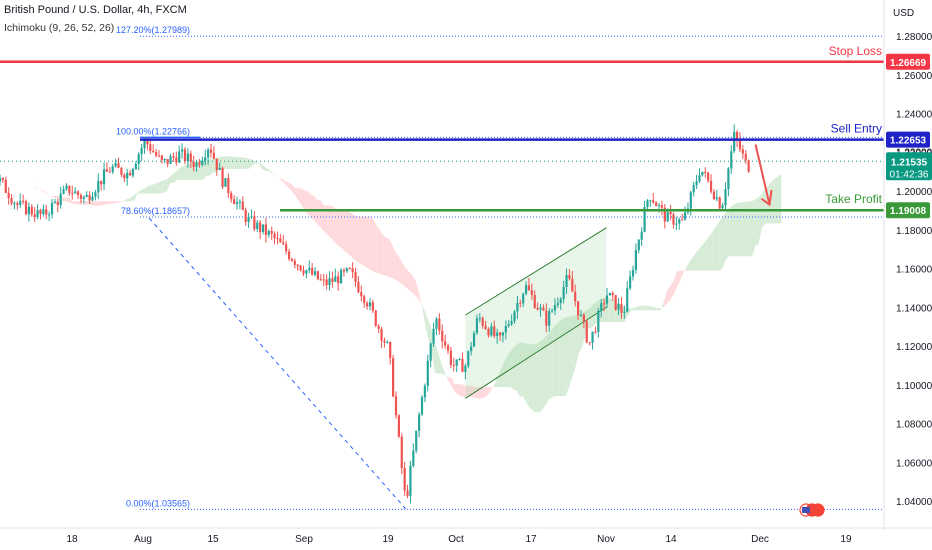 This screenshot has width=932, height=550. I want to click on time-axis: 18 Aug 15 Sep 19 Oct 17 Nov 14 Dec 19, so click(466, 536).